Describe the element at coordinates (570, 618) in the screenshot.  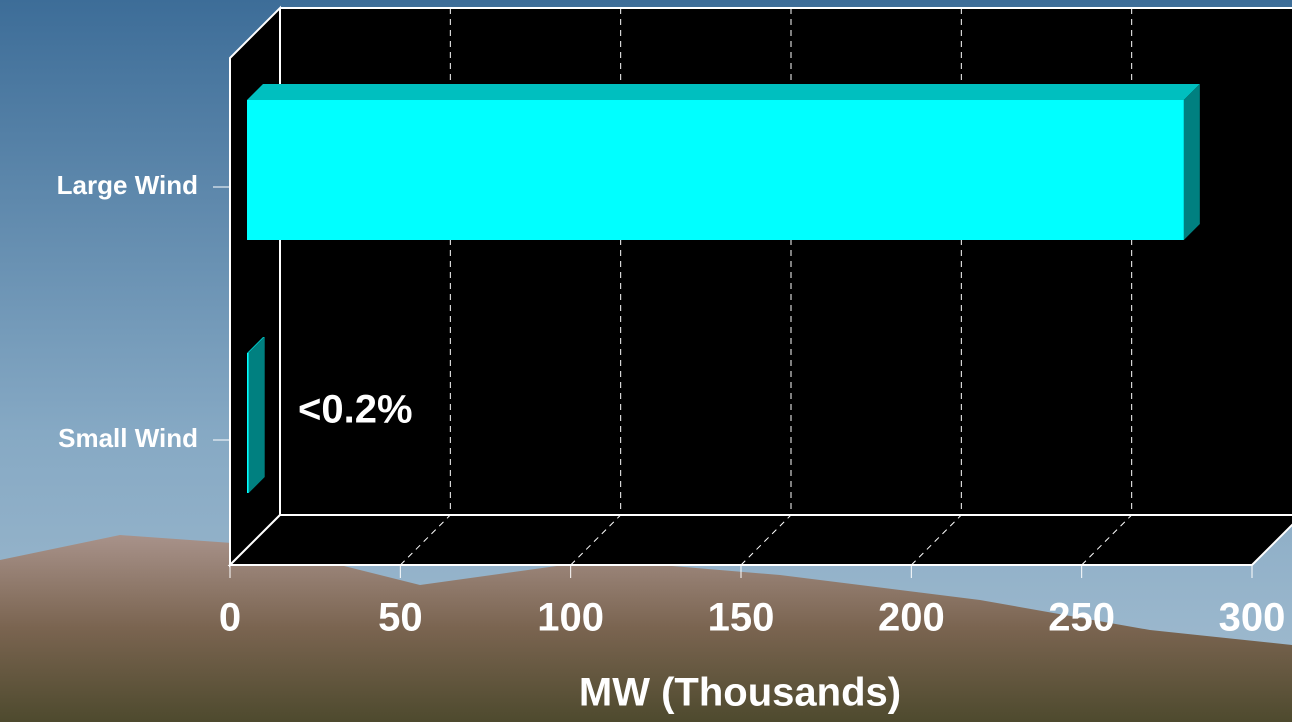
I see `x-tick-label: 100` at that location.